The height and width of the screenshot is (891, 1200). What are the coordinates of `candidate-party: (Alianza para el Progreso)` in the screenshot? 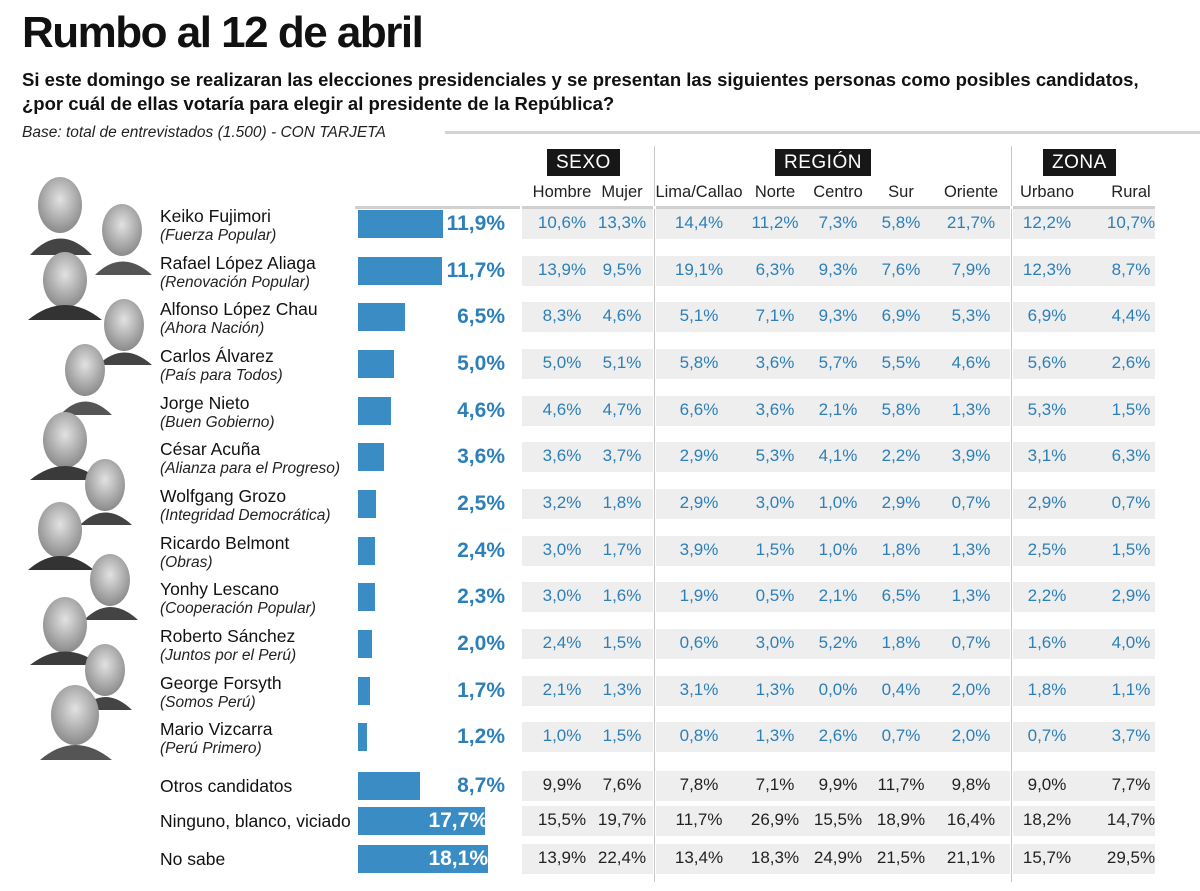 It's located at (250, 468).